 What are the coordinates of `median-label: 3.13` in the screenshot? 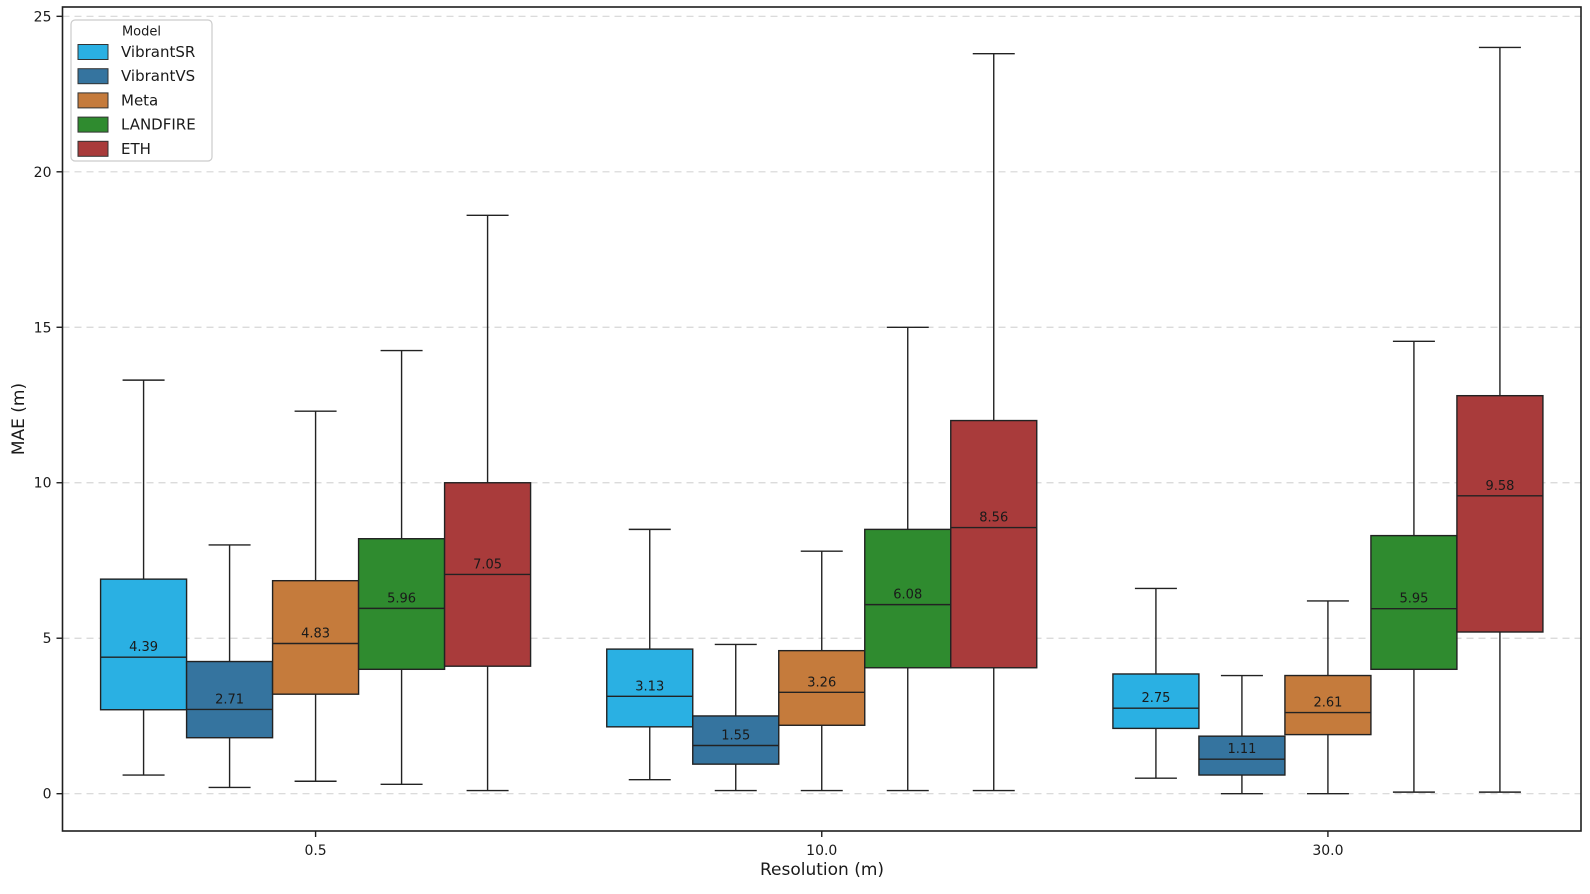 It's located at (649, 686).